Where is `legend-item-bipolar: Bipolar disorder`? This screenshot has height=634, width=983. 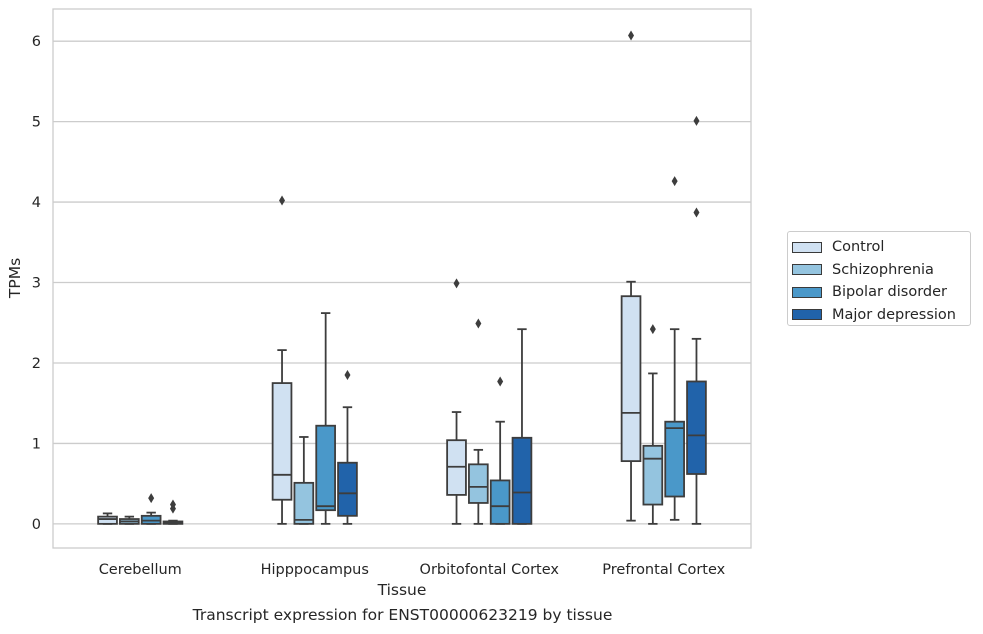 legend-item-bipolar: Bipolar disorder is located at coordinates (881, 292).